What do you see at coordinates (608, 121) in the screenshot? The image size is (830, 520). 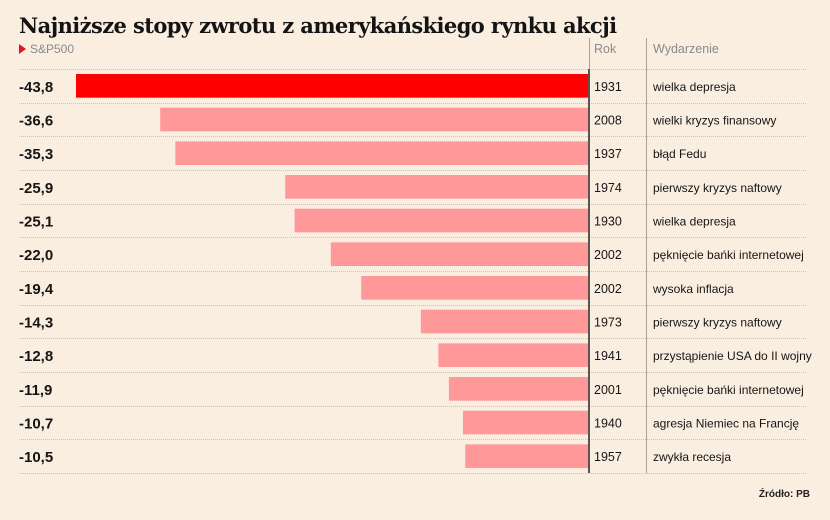 I see `year-label: 2008` at bounding box center [608, 121].